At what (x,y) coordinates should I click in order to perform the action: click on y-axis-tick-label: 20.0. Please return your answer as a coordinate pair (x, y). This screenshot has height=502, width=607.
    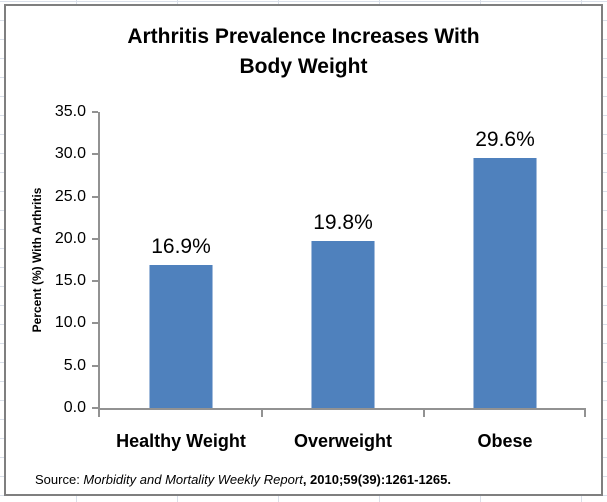
    Looking at the image, I should click on (70, 238).